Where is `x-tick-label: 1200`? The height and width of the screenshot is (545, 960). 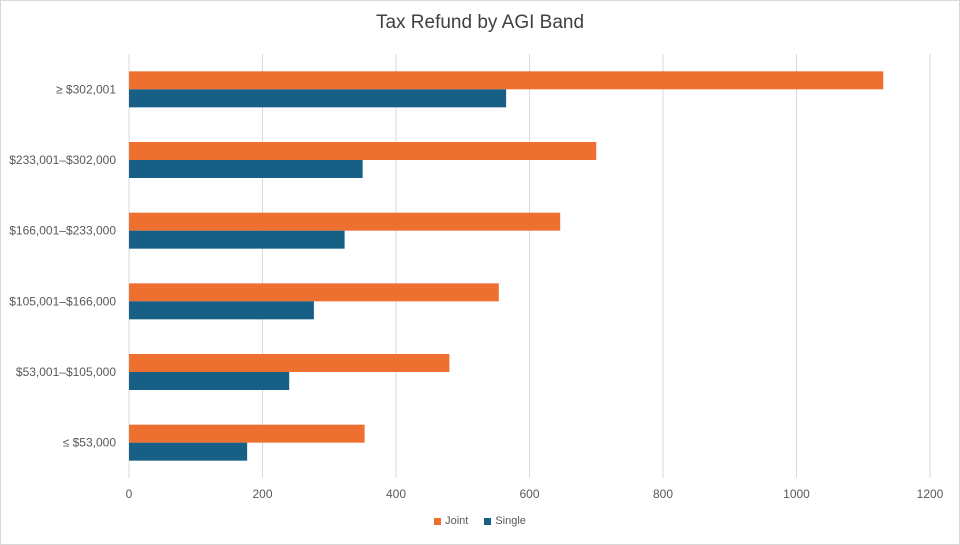 x-tick-label: 1200 is located at coordinates (930, 494).